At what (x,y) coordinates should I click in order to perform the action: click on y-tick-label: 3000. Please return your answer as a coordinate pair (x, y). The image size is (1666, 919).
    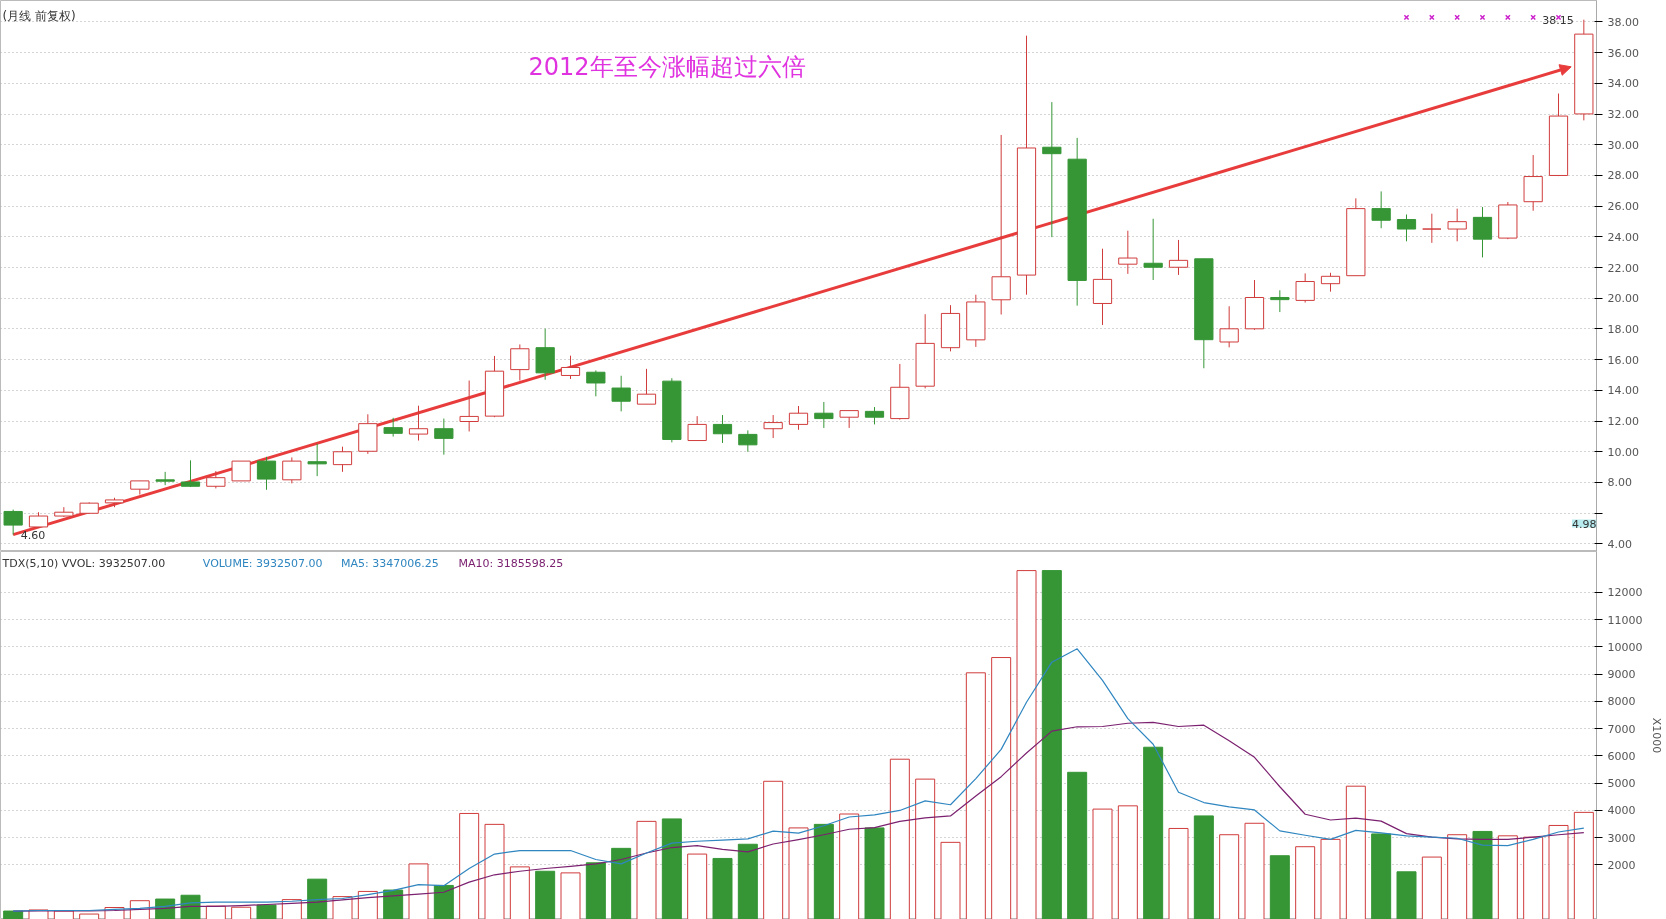
    Looking at the image, I should click on (1621, 838).